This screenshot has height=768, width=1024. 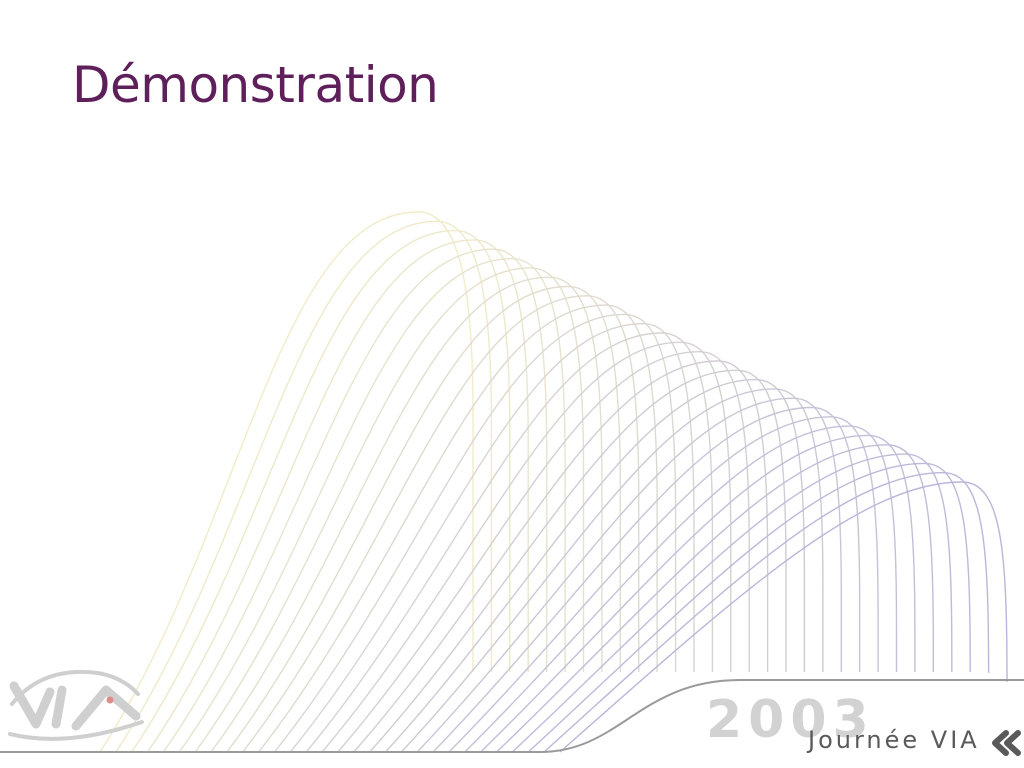 What do you see at coordinates (106, 708) in the screenshot?
I see `via-logo-letter-a` at bounding box center [106, 708].